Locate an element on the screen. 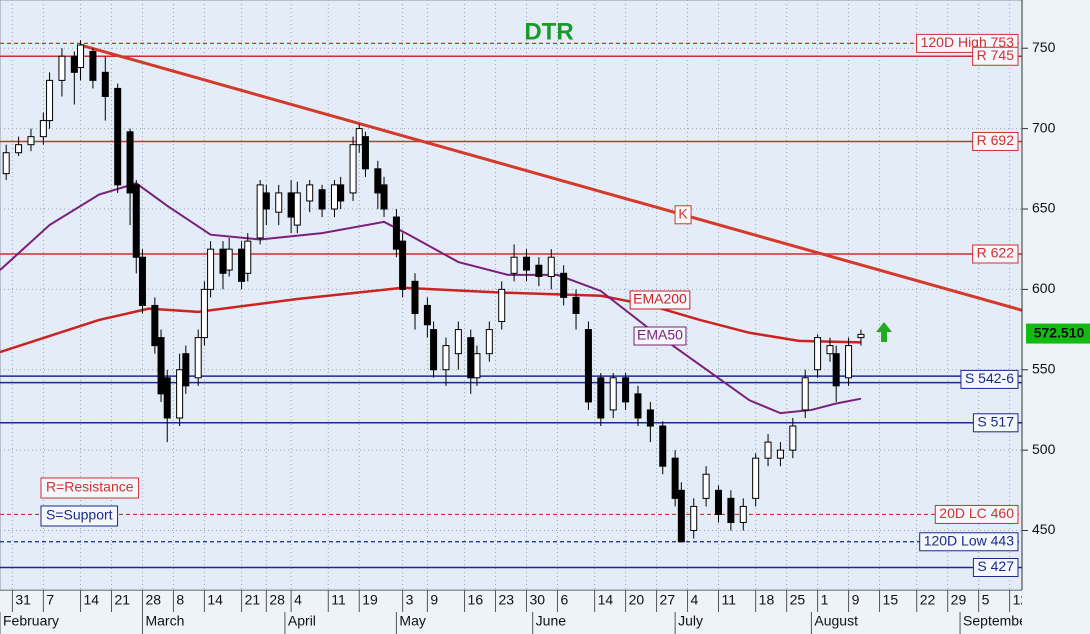 The image size is (1090, 634). x-tick-label: 12 is located at coordinates (1021, 600).